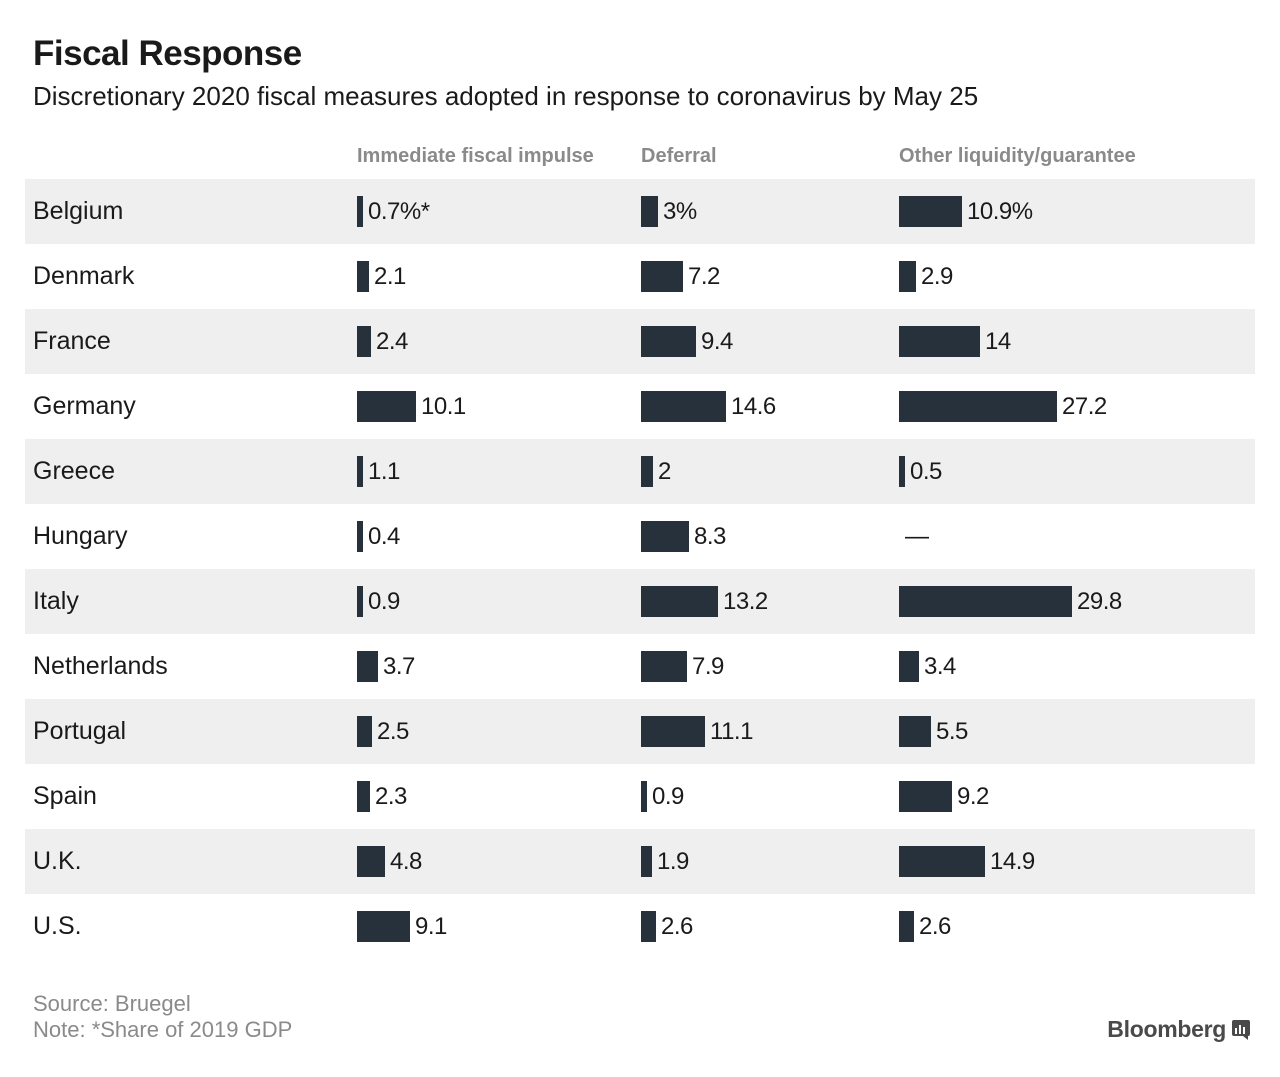  What do you see at coordinates (640, 666) in the screenshot?
I see `table-row: Netherlands 3.7 7.9 3.4` at bounding box center [640, 666].